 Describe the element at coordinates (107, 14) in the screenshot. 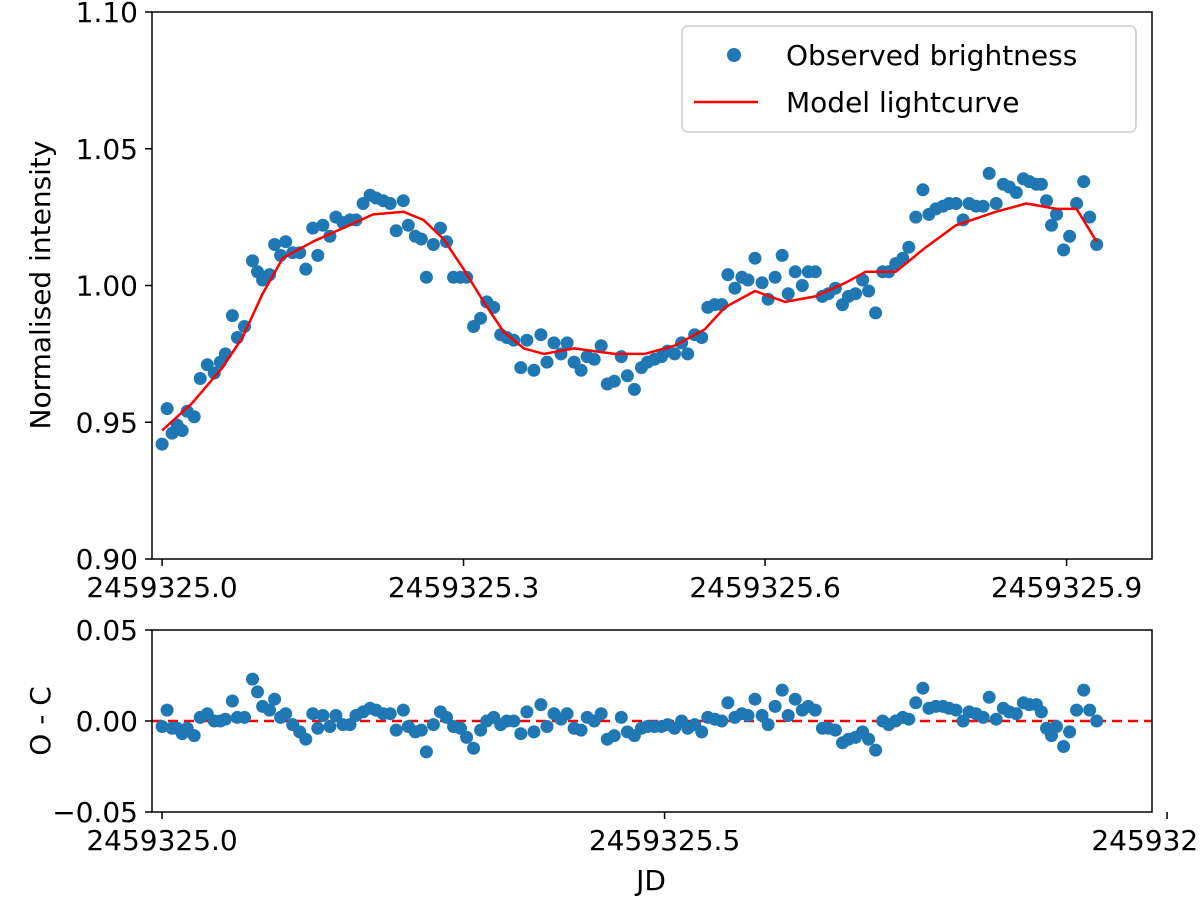

I see `top-y-tick-label: 1.10` at that location.